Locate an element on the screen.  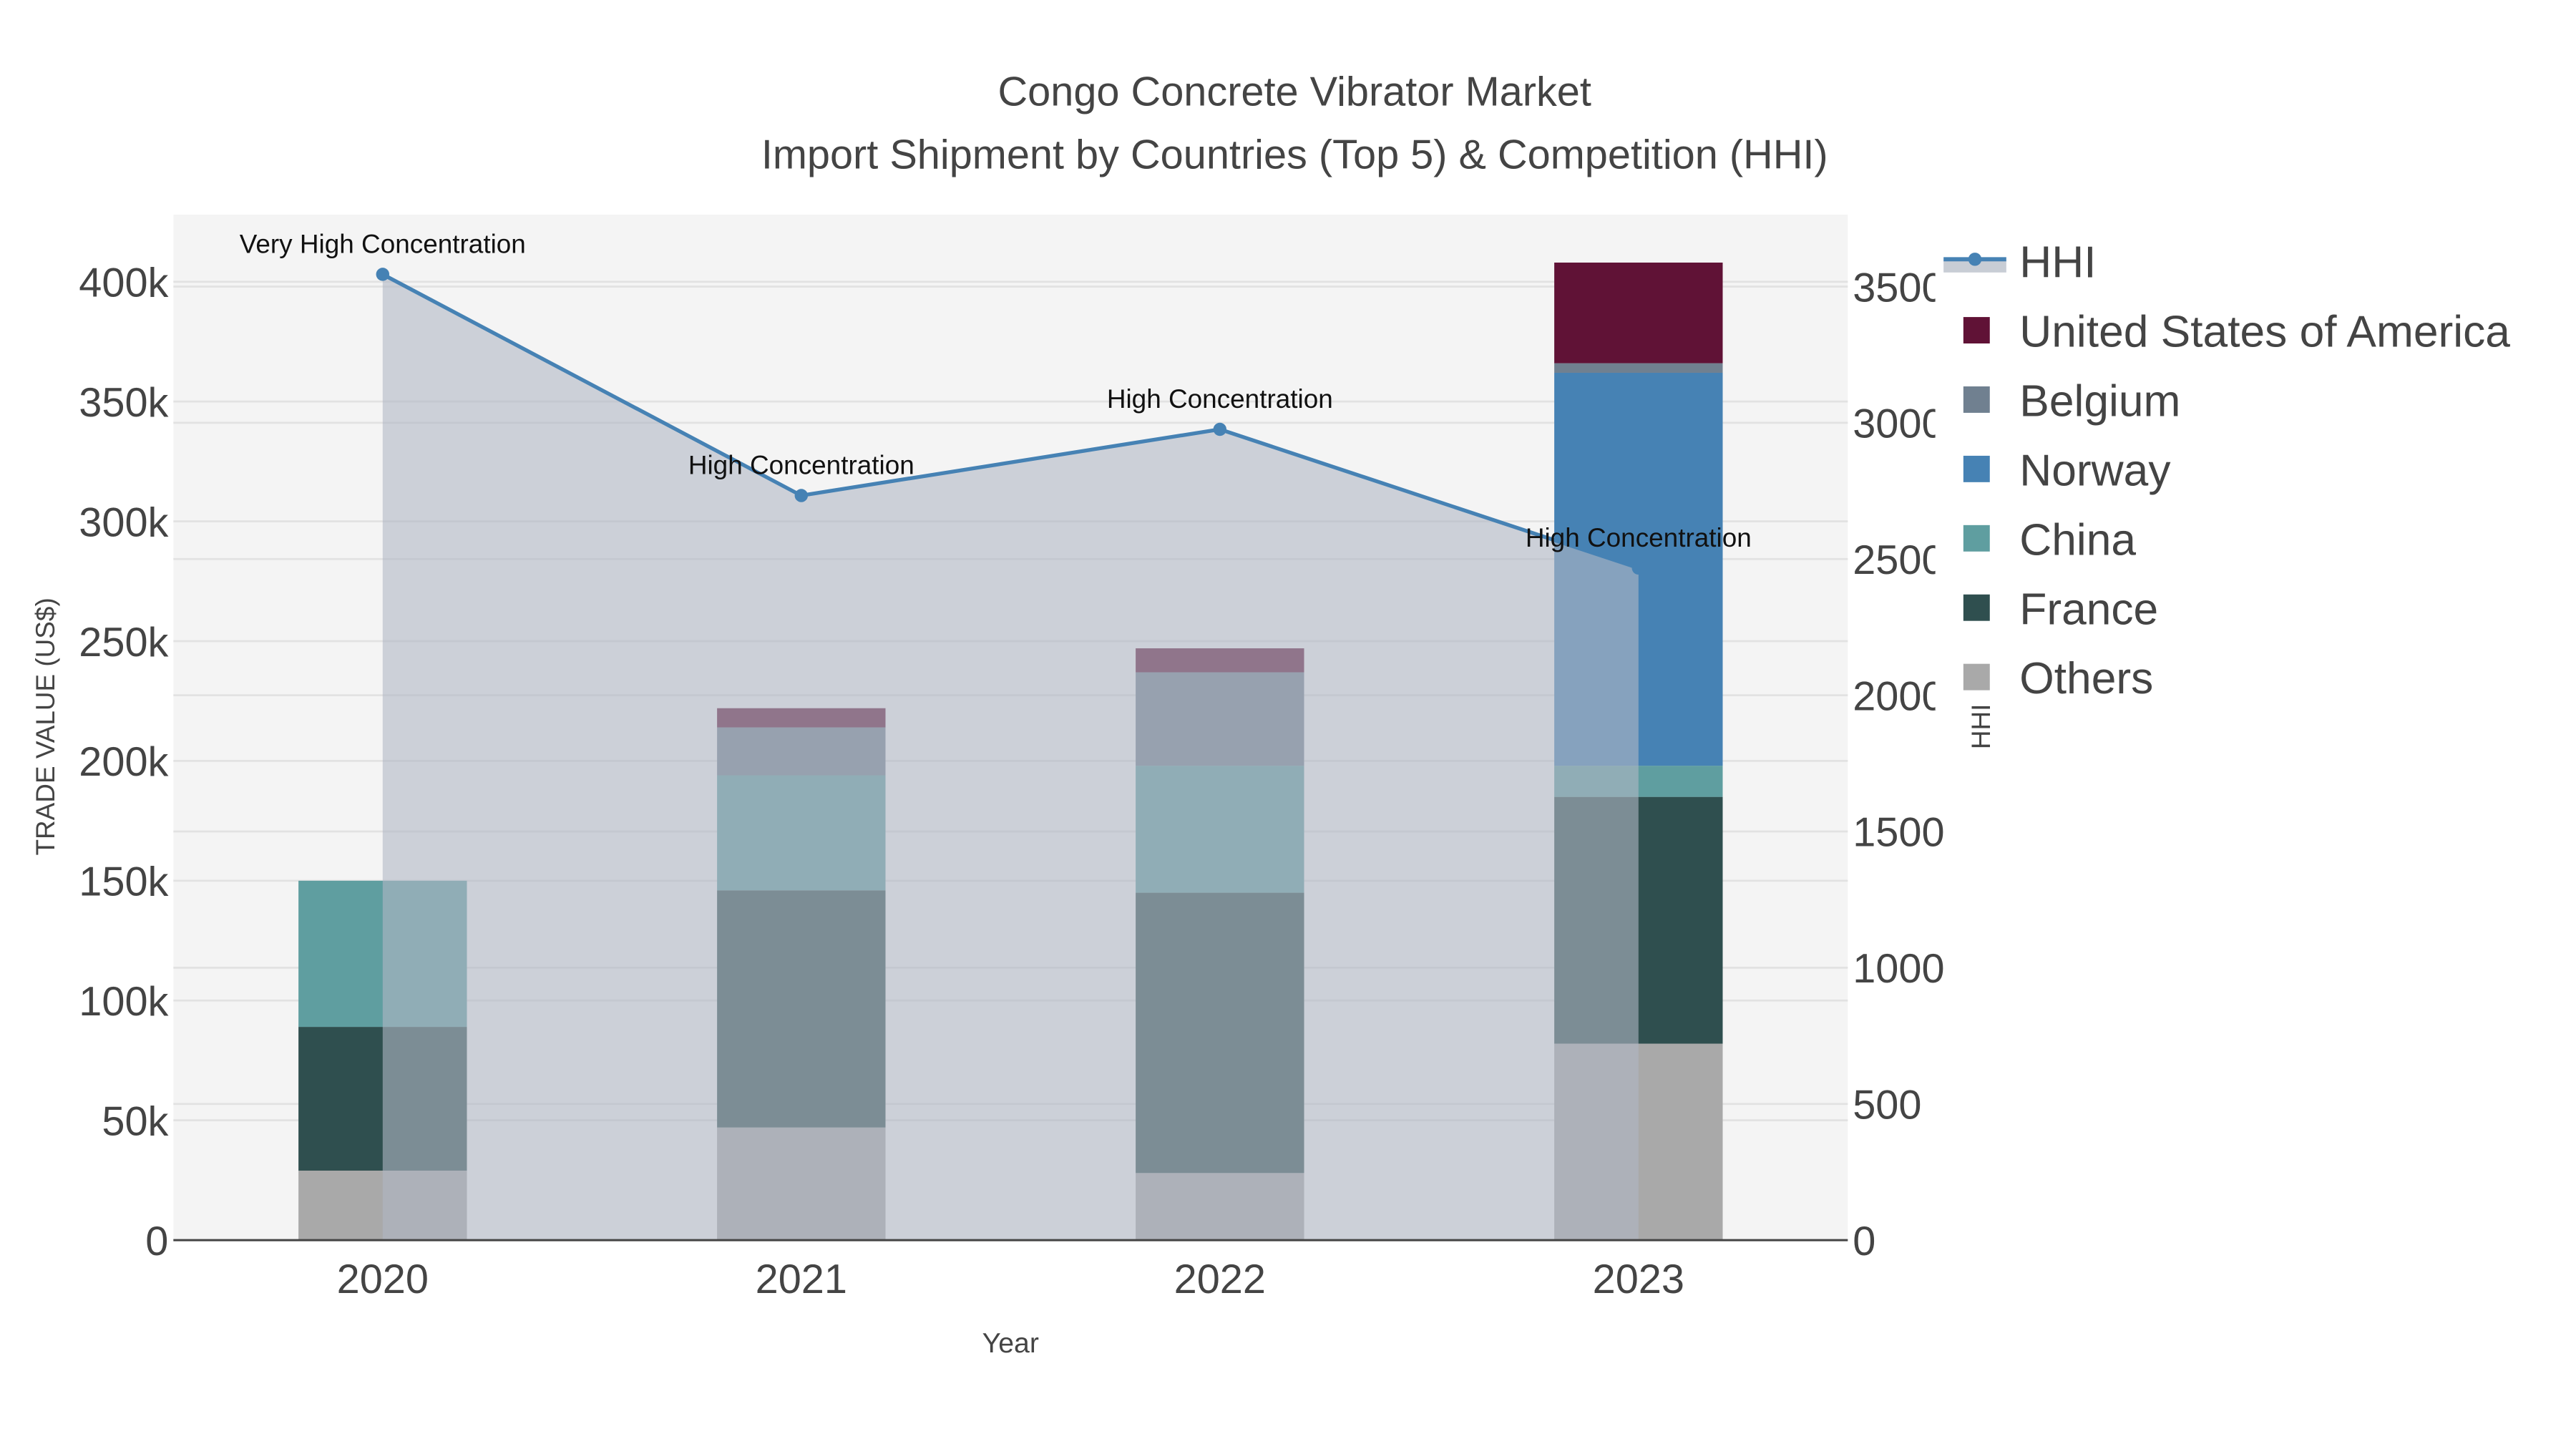
x-axis-ticks: 2020 2021 2022 2023 is located at coordinates (1010, 1279).